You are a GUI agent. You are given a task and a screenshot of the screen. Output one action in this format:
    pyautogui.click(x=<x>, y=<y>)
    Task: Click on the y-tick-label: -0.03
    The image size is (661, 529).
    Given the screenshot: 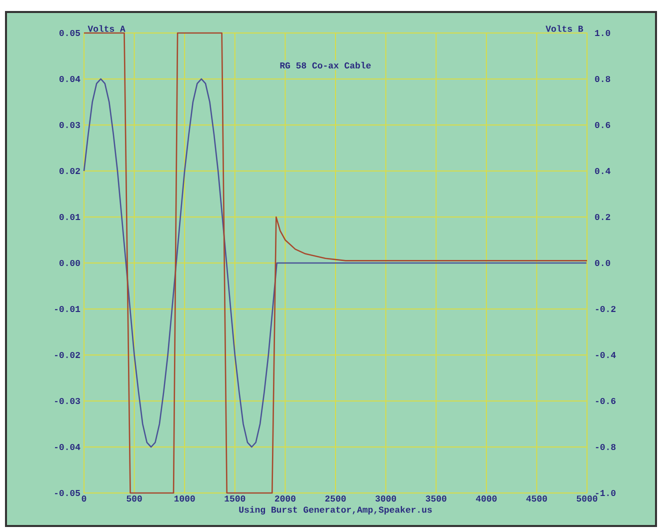 What is the action you would take?
    pyautogui.click(x=67, y=401)
    